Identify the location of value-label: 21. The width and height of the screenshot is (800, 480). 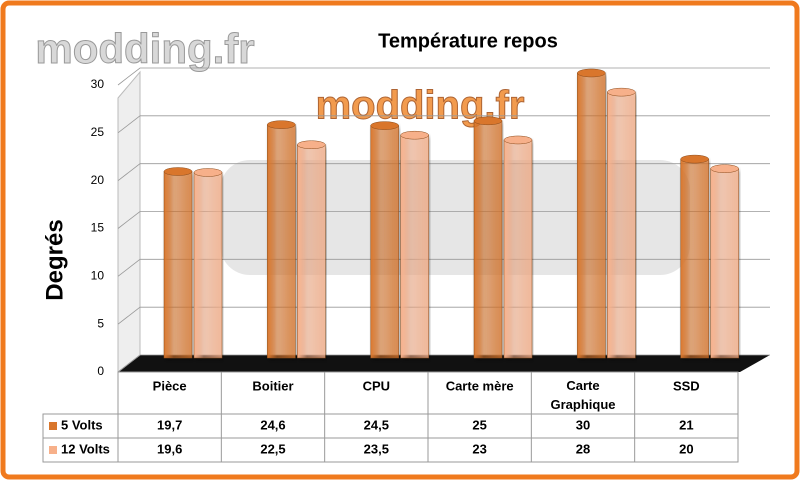
(686, 424).